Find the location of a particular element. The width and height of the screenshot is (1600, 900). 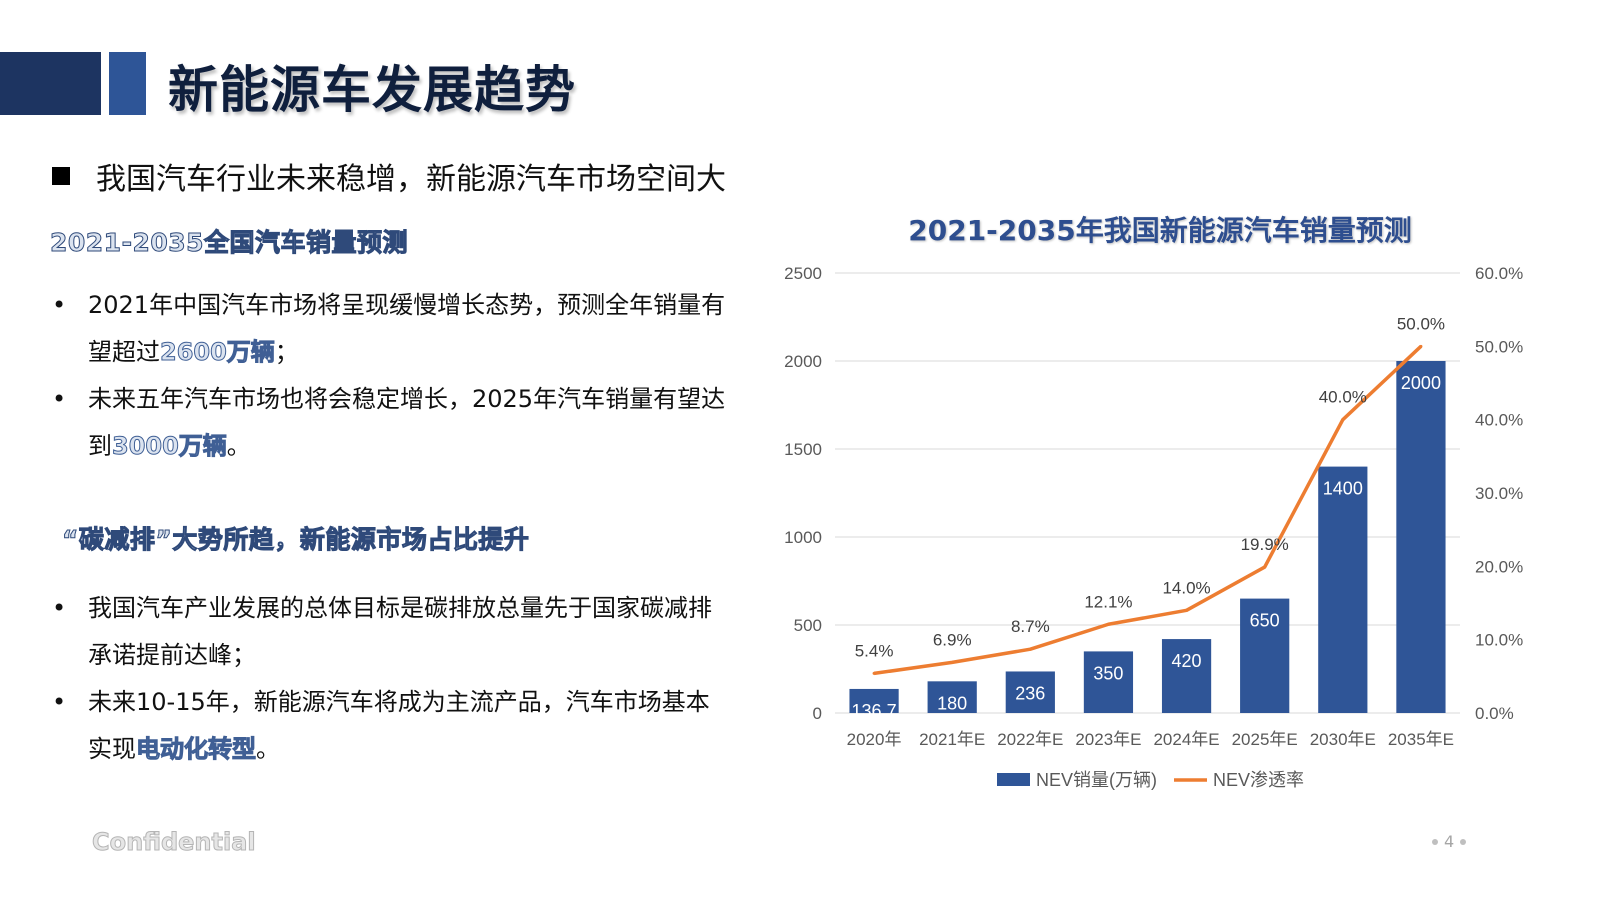

bullet-highlight: 3000万辆 is located at coordinates (170, 446).